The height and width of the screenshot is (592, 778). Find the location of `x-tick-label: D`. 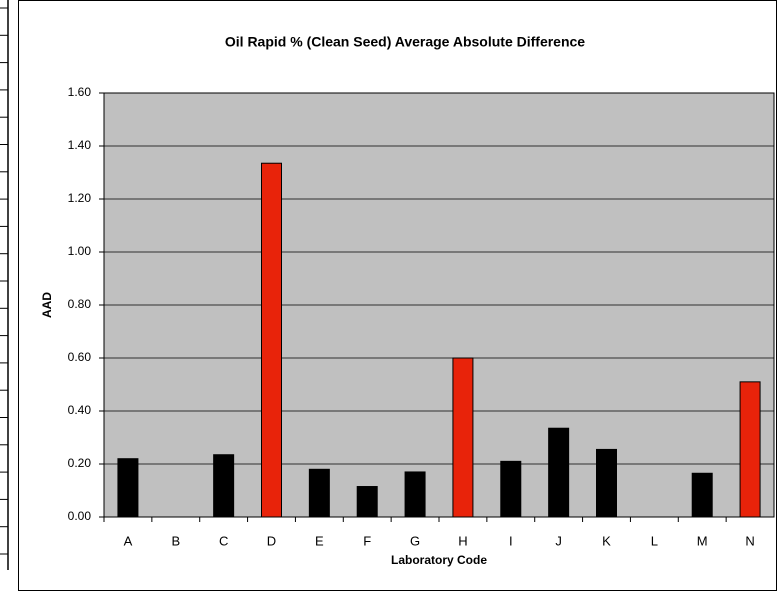

x-tick-label: D is located at coordinates (271, 540).